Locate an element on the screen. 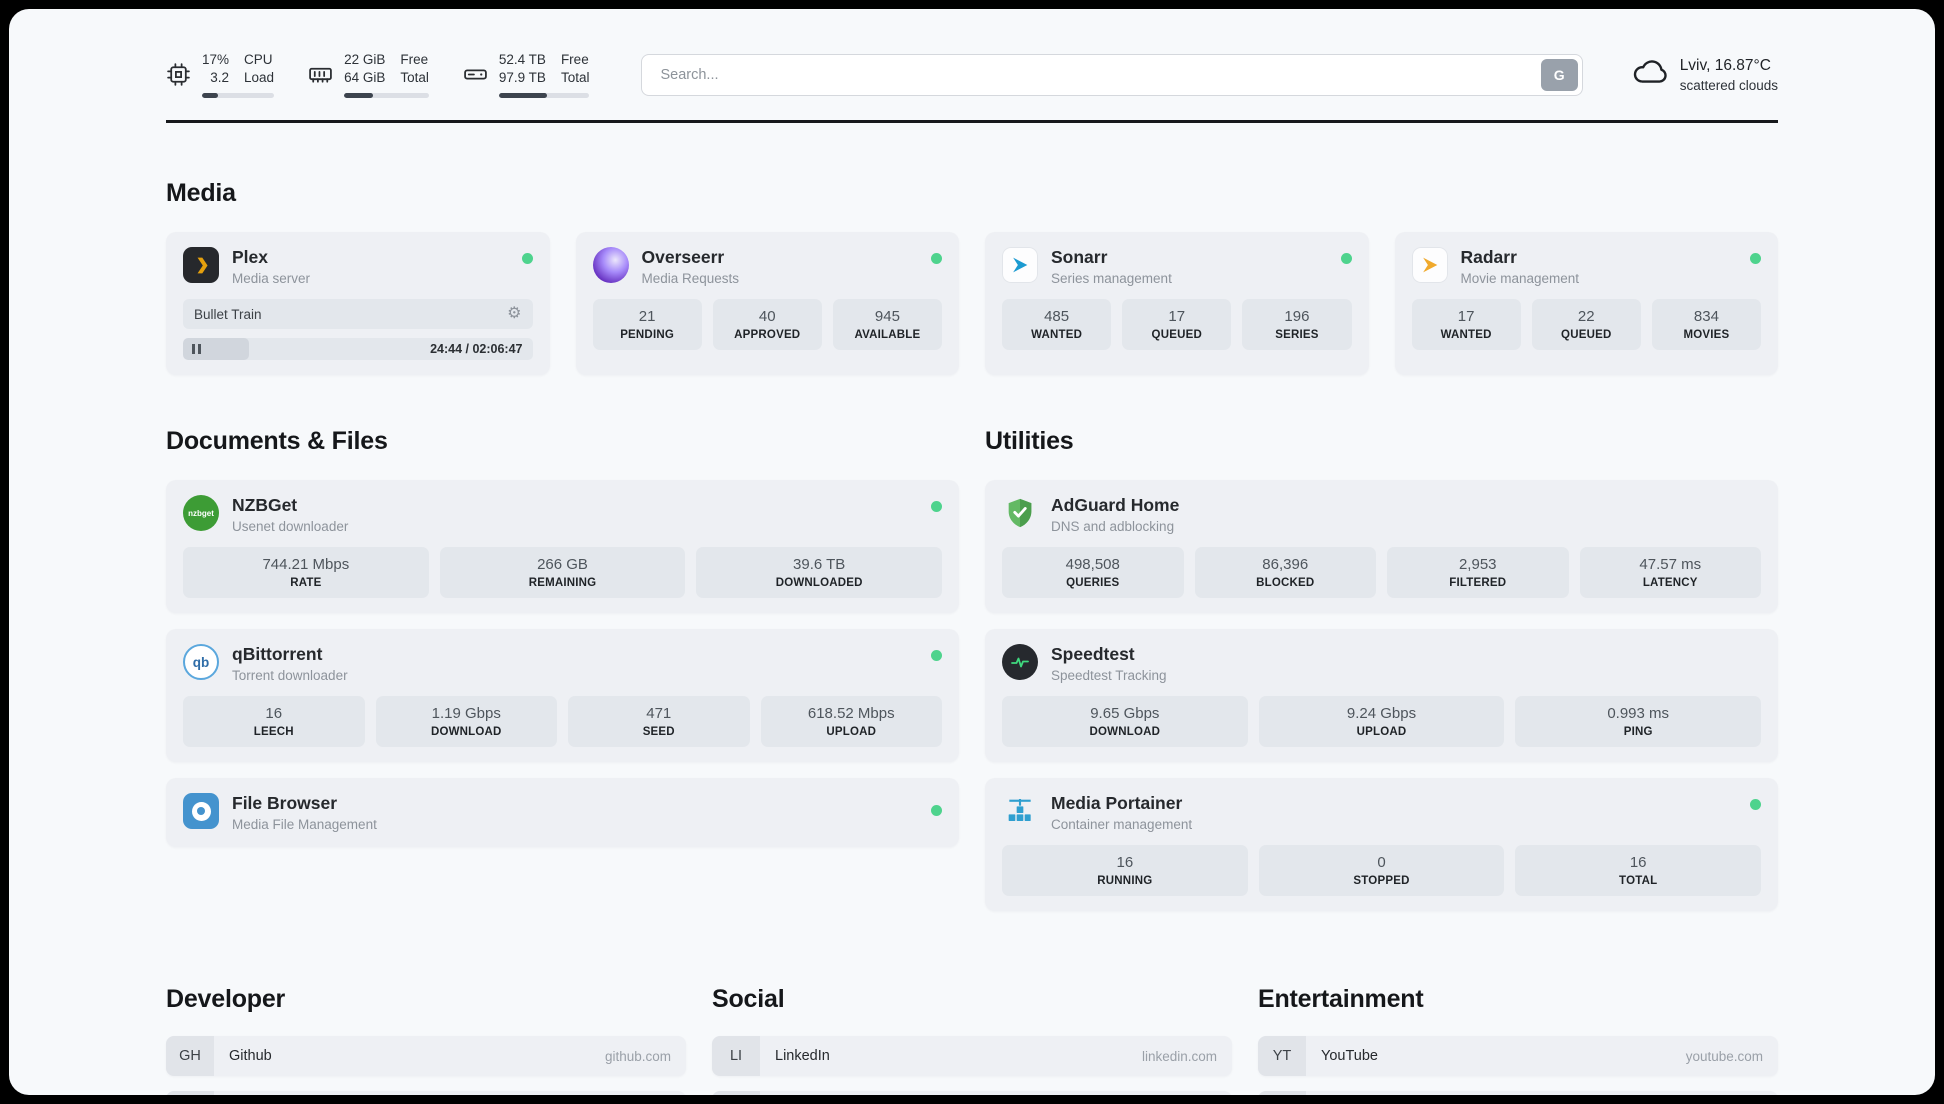 The width and height of the screenshot is (1944, 1104). cloud-icon is located at coordinates (1650, 74).